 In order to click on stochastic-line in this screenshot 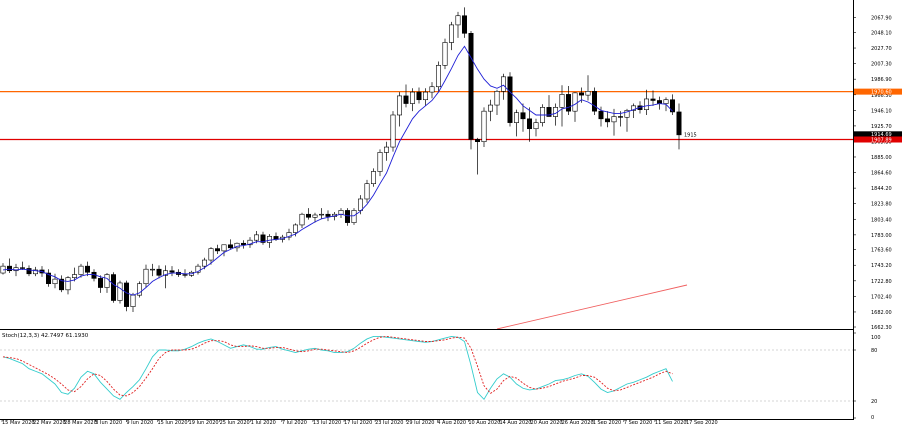, I will do `click(337, 368)`.